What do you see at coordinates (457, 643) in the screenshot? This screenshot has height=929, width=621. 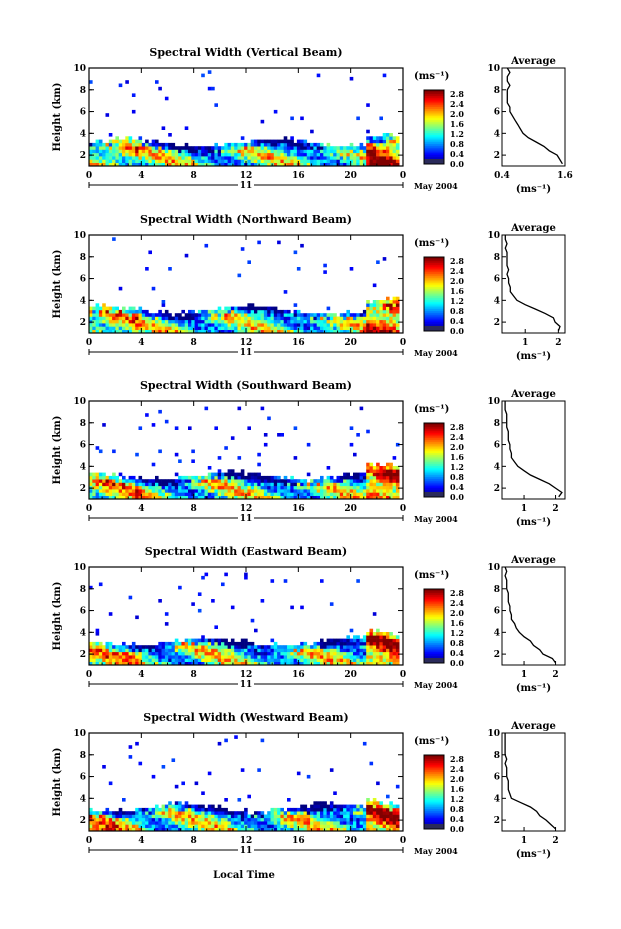 I see `colorbar-tick-label: 0.8` at bounding box center [457, 643].